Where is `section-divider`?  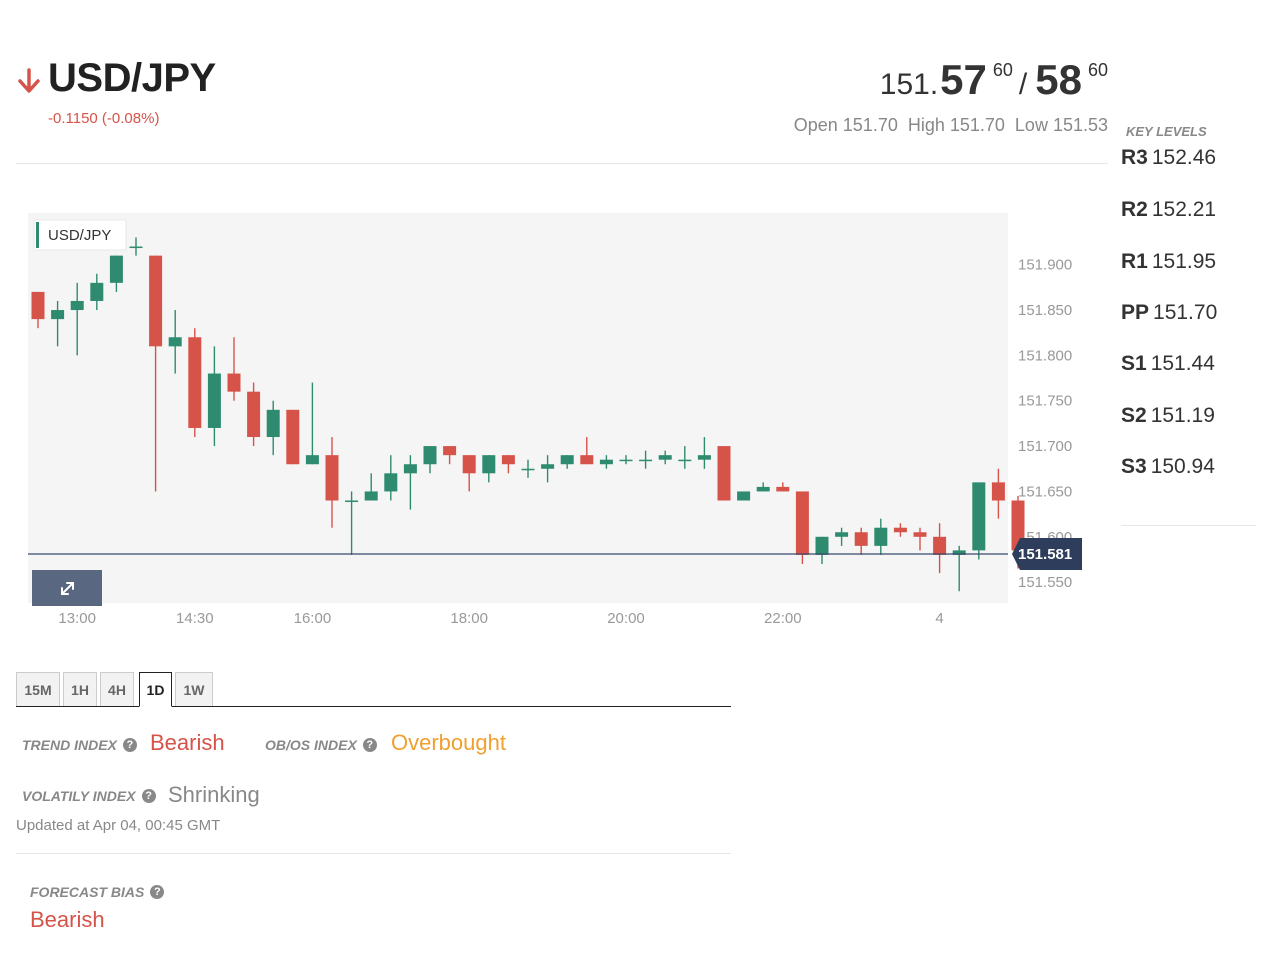 section-divider is located at coordinates (373, 853).